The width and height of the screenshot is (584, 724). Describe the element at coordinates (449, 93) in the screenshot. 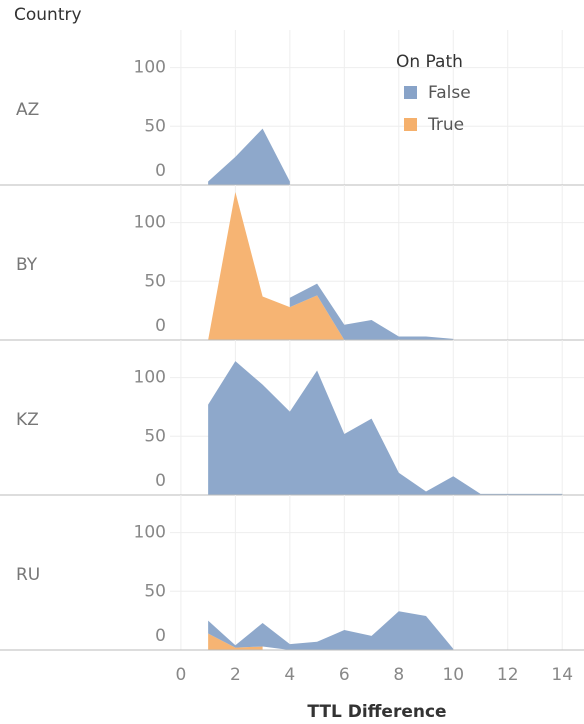

I see `legend-label: False` at that location.